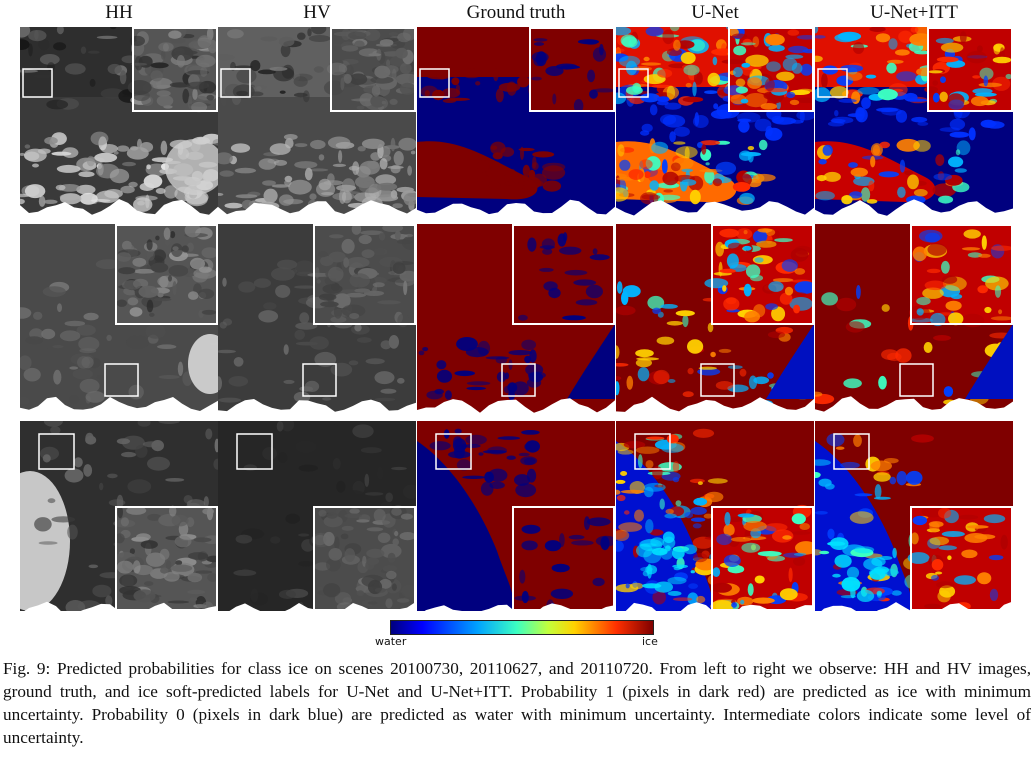 Image resolution: width=1034 pixels, height=758 pixels. What do you see at coordinates (317, 12) in the screenshot?
I see `column-header-hv: HV` at bounding box center [317, 12].